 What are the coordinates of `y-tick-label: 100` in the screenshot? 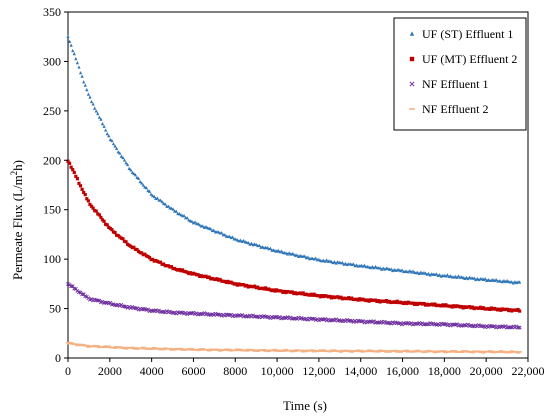 It's located at (52, 259).